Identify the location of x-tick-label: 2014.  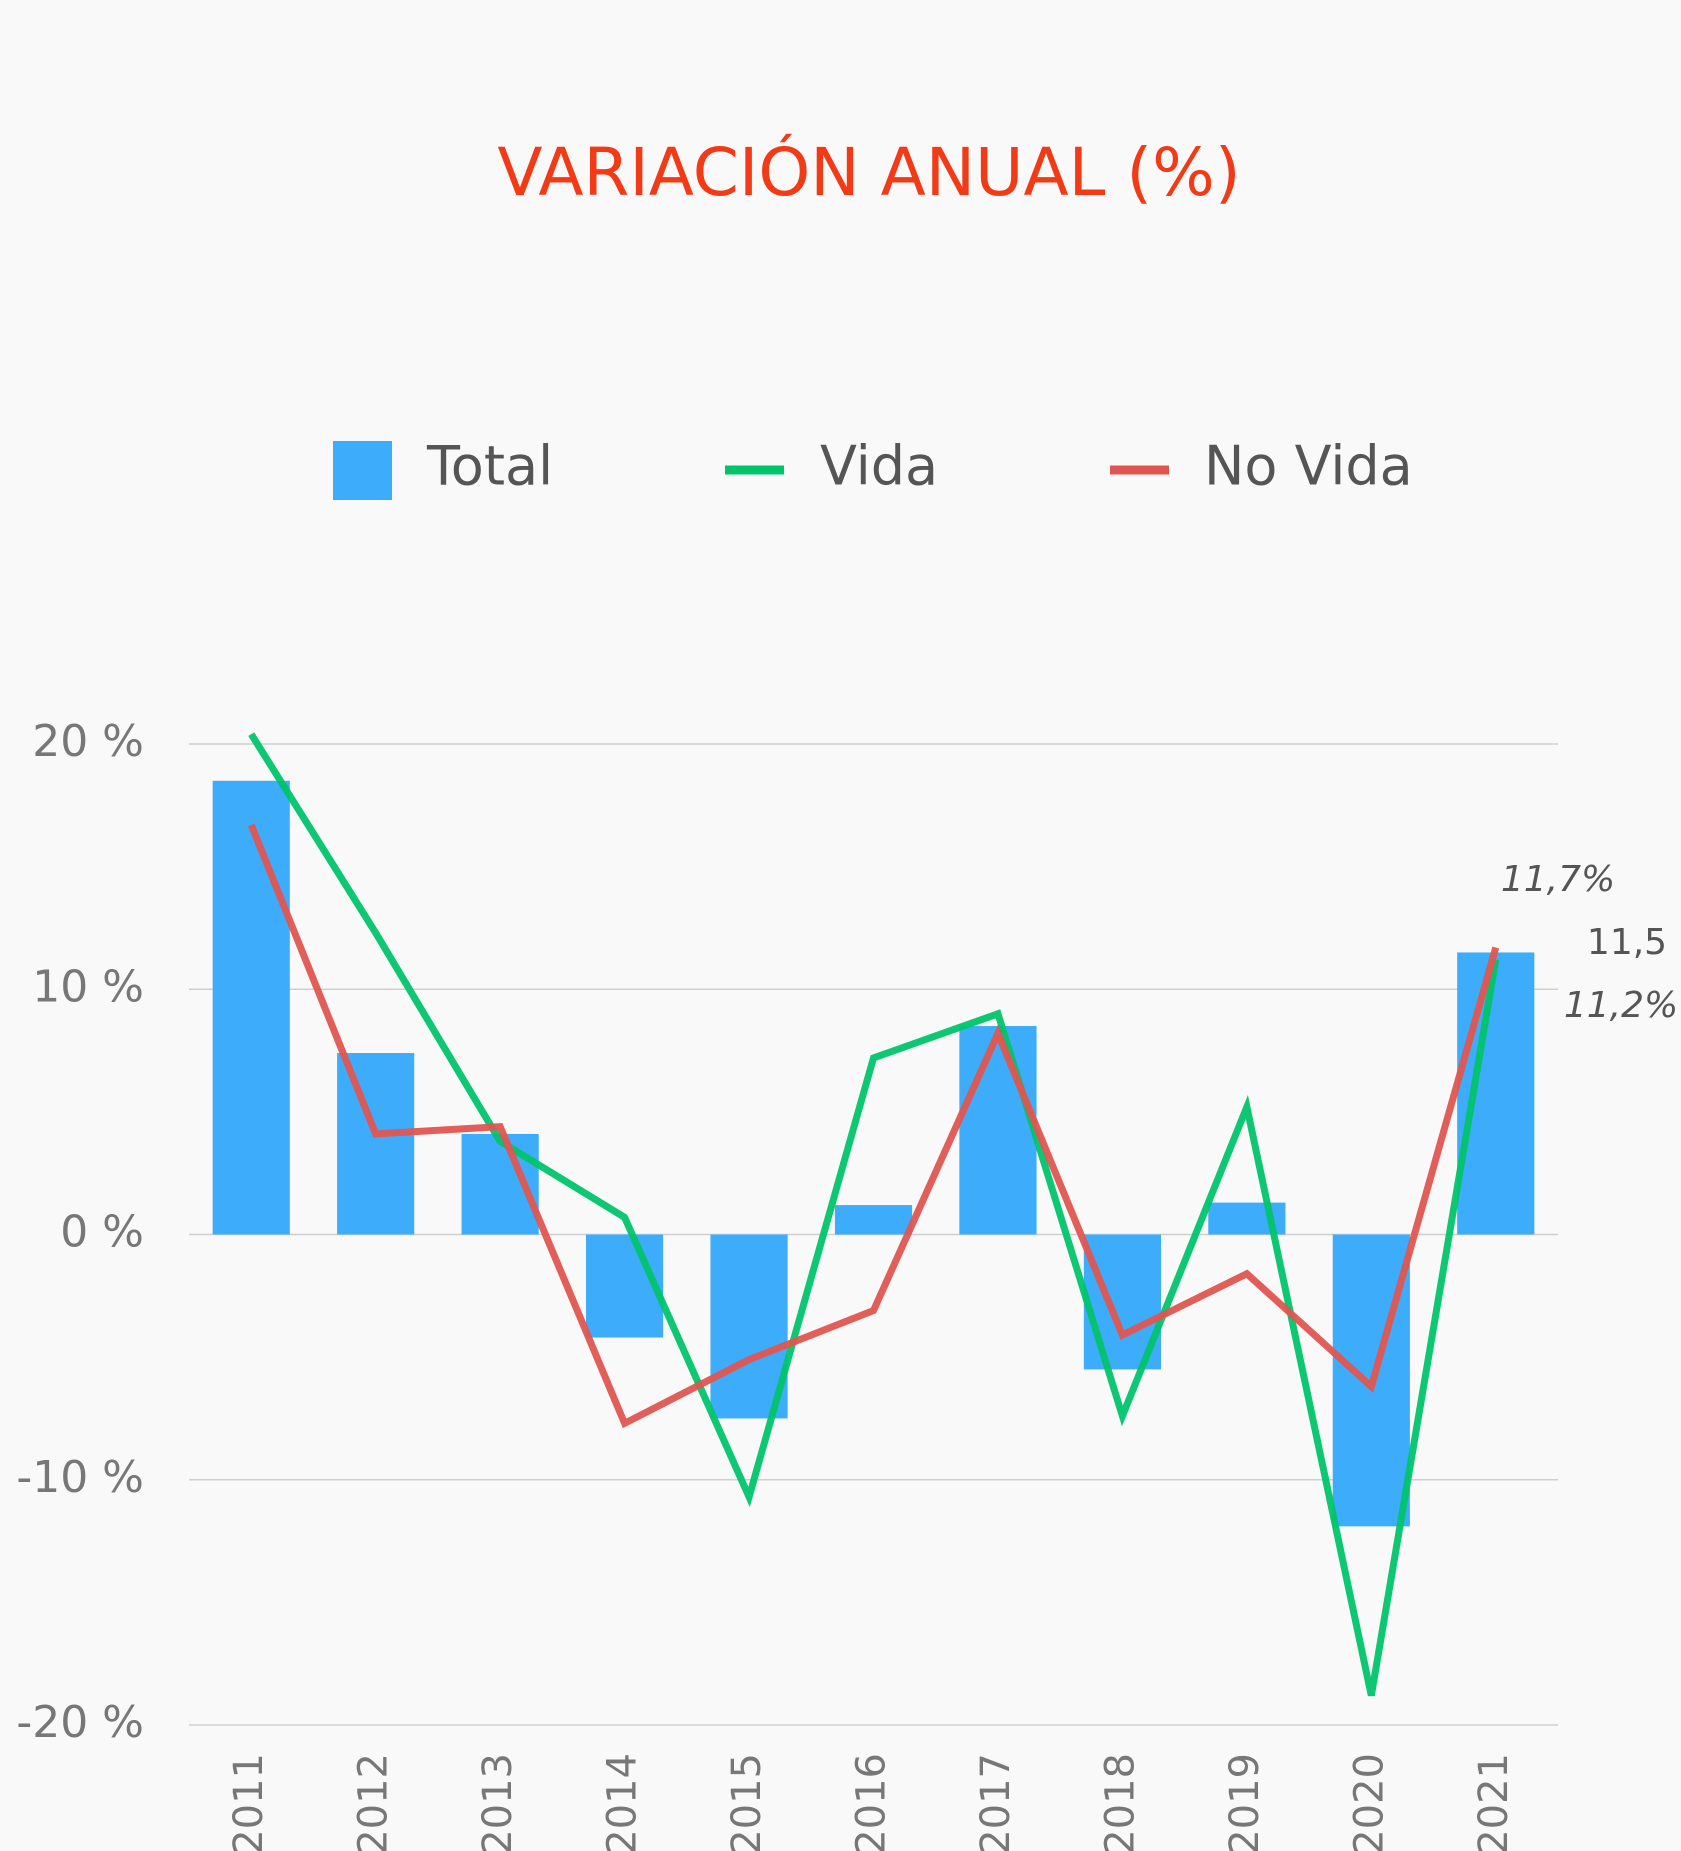
(623, 1802).